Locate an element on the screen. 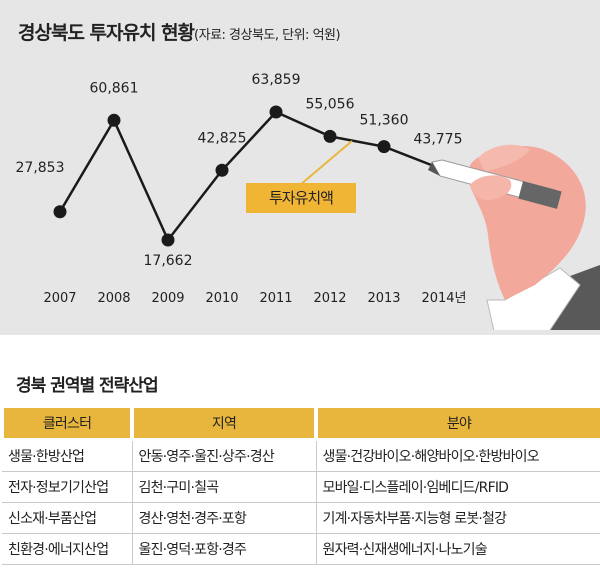 This screenshot has height=579, width=600. table-row: 신소재·부품산업 경산·영천·경주·포항 기계·자동차부품·지능형 로봇·철강 is located at coordinates (301, 518).